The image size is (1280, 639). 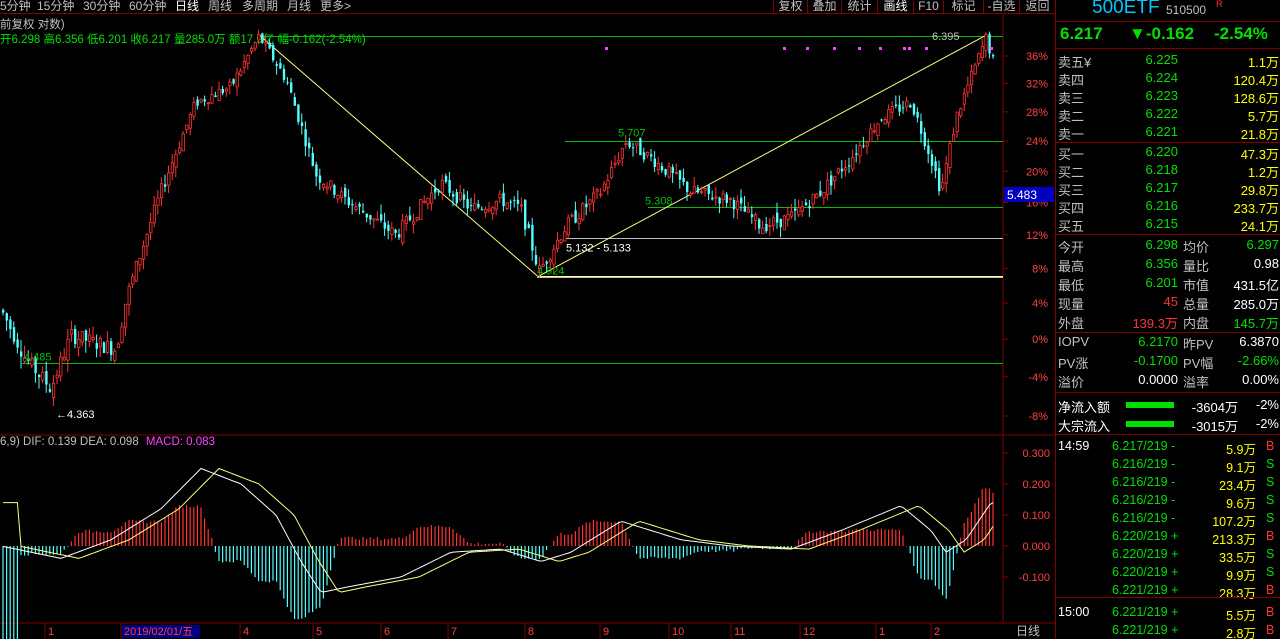 What do you see at coordinates (1145, 630) in the screenshot?
I see `tick-price: 6.221/219 +` at bounding box center [1145, 630].